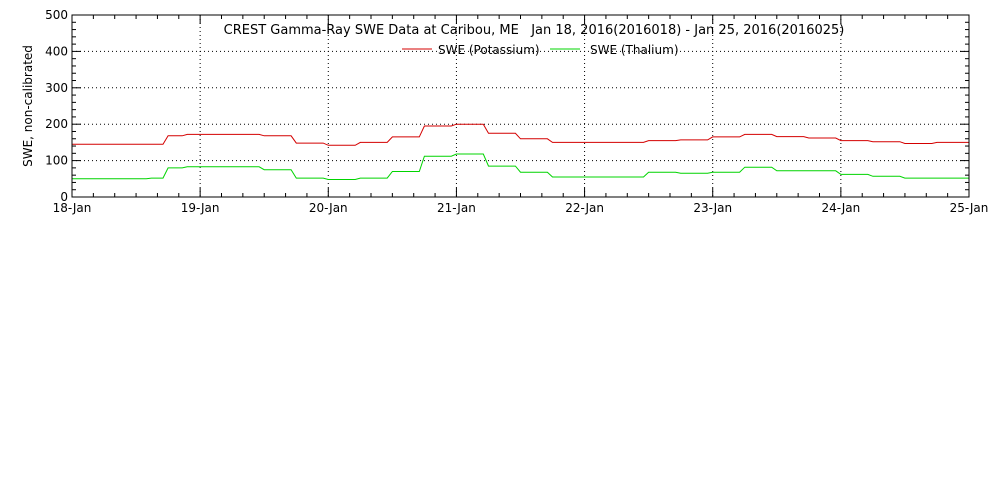 This screenshot has width=1000, height=500. Describe the element at coordinates (56, 161) in the screenshot. I see `y-tick-label: 100` at that location.